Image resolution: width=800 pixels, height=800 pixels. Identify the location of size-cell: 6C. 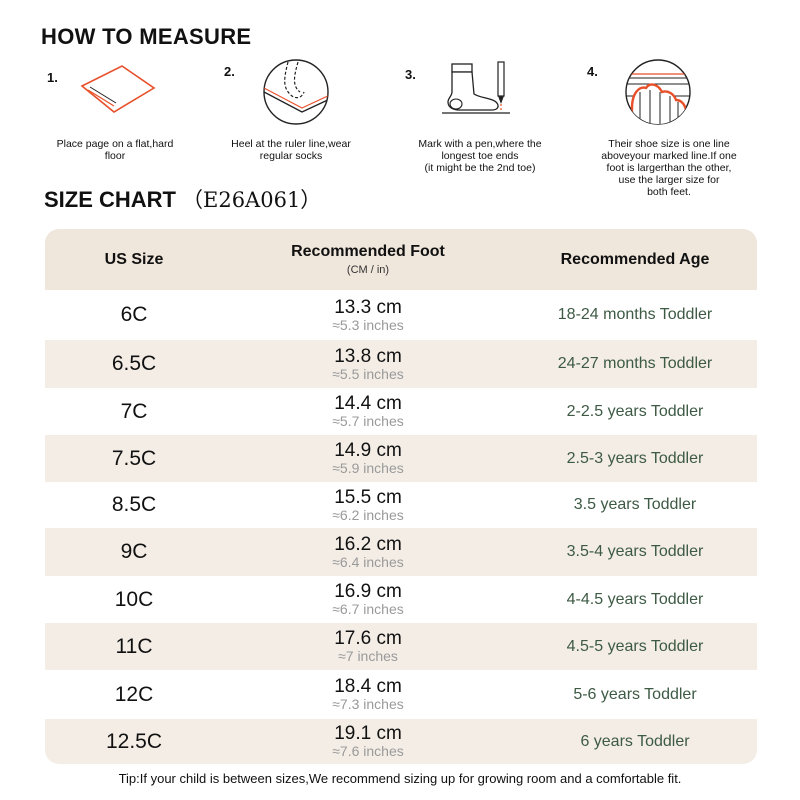
(134, 314).